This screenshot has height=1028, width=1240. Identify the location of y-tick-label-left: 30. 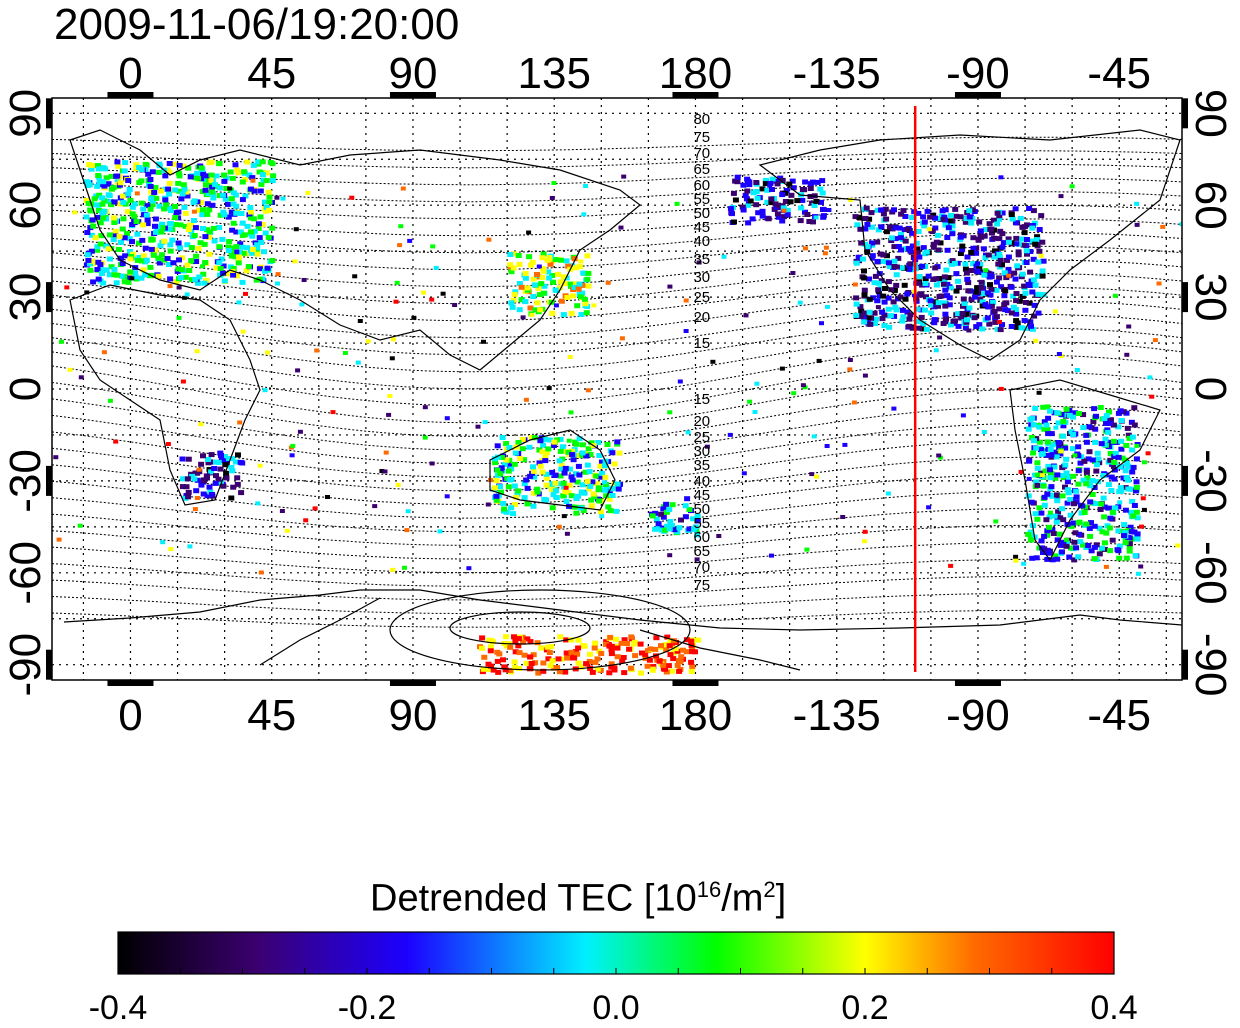
(25, 297).